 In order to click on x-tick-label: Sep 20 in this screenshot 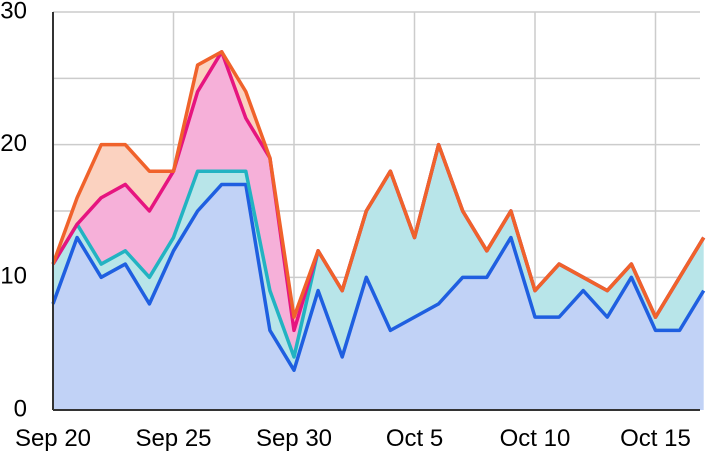, I will do `click(53, 438)`.